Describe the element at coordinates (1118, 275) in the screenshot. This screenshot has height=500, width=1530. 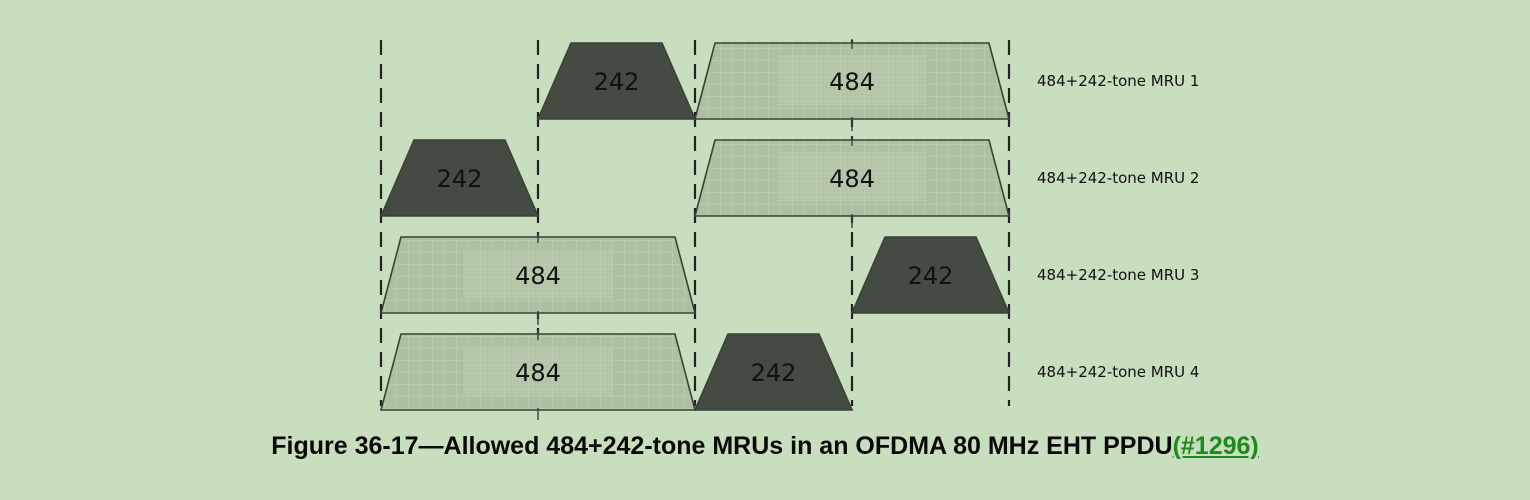
I see `mru-row-label: 484+242-tone MRU 3` at that location.